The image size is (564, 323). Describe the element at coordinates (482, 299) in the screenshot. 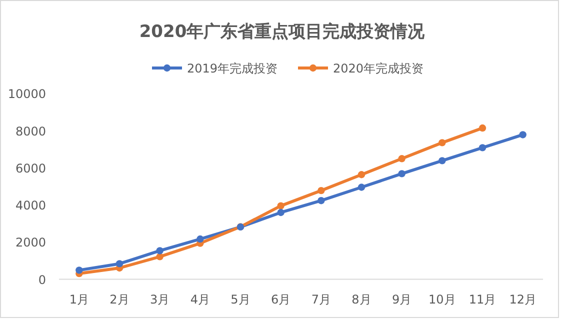

I see `x-tick-label: 11月` at that location.